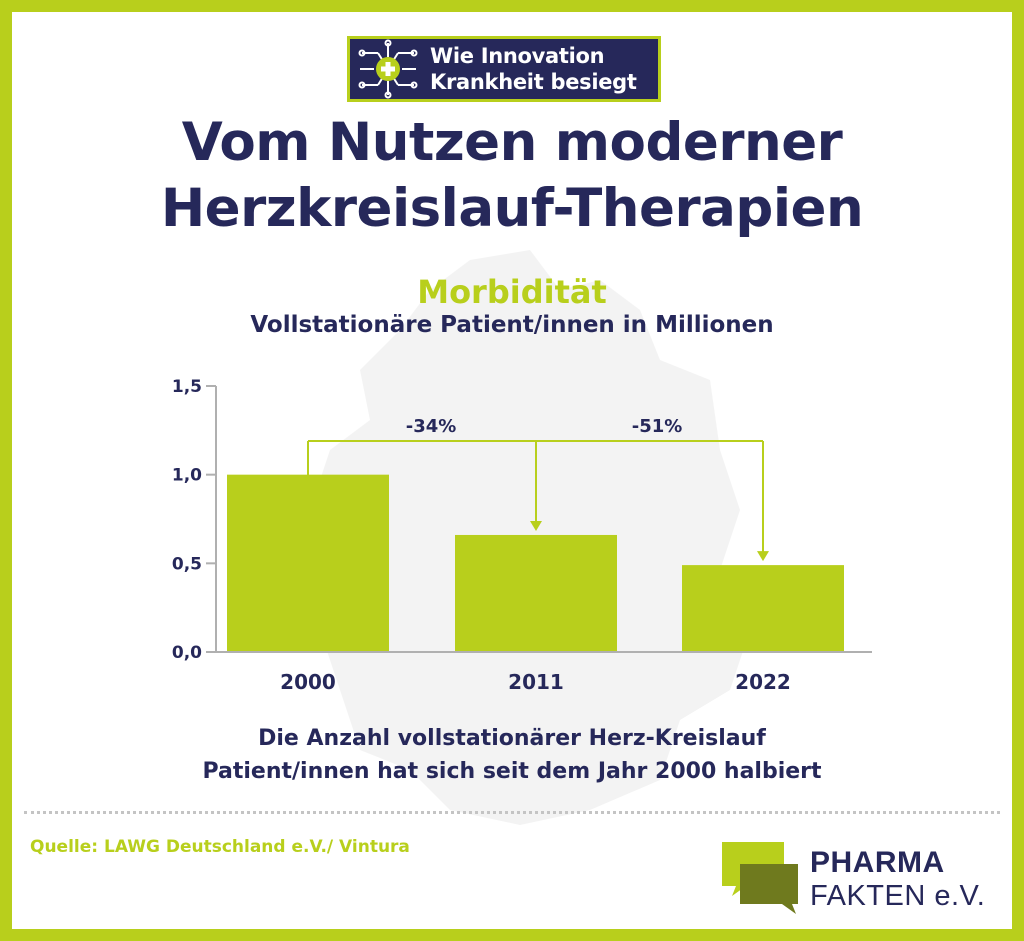 The width and height of the screenshot is (1024, 941). What do you see at coordinates (536, 525) in the screenshot?
I see `arrow-head-2011` at bounding box center [536, 525].